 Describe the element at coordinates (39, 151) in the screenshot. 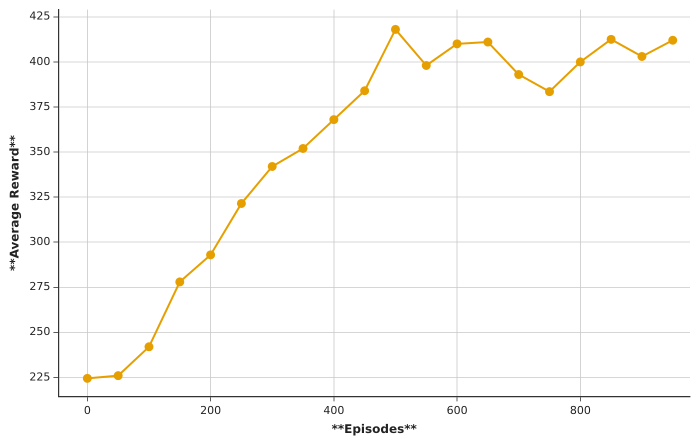

I see `y-tick-label: 350` at that location.